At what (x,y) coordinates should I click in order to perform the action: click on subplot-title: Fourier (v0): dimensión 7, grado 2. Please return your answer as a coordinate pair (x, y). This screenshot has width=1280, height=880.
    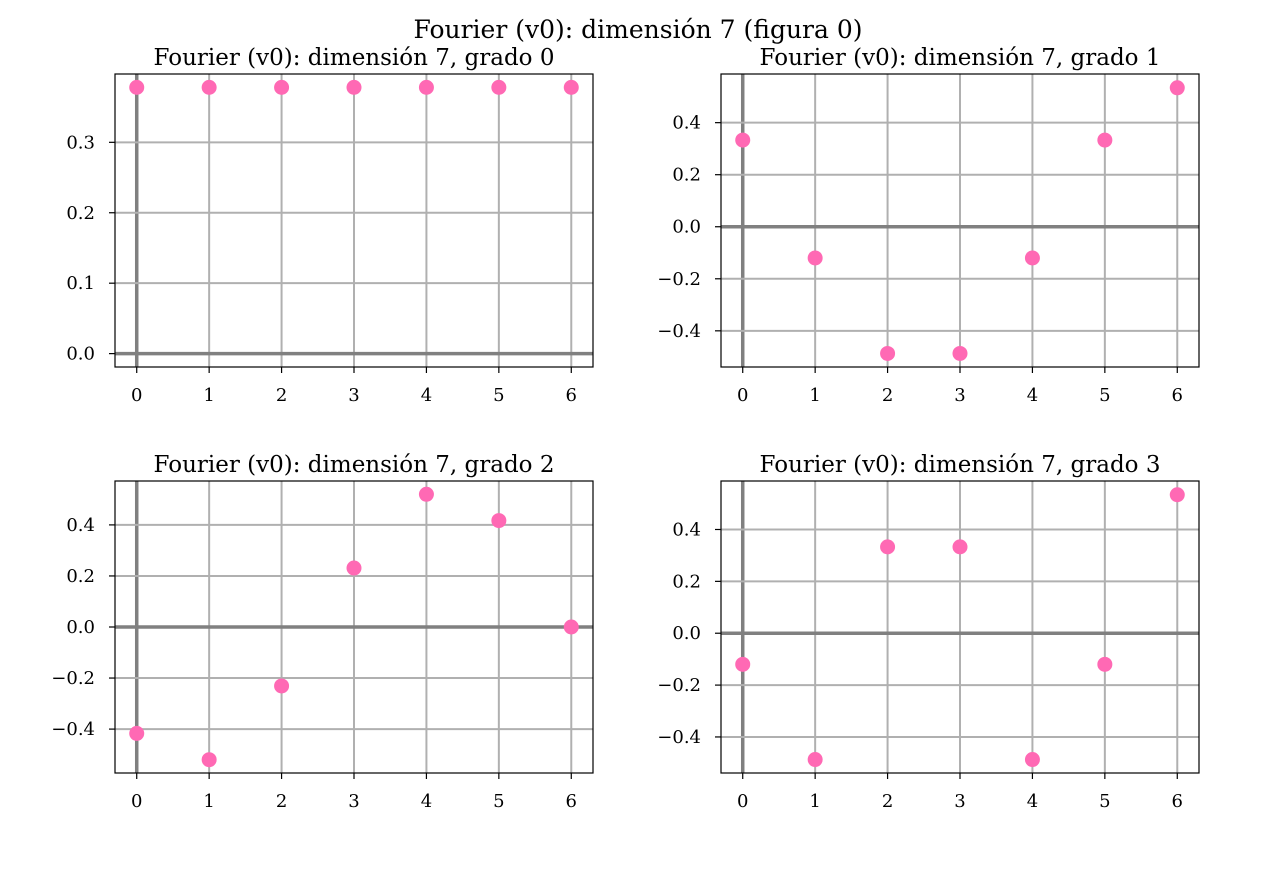
    Looking at the image, I should click on (354, 465).